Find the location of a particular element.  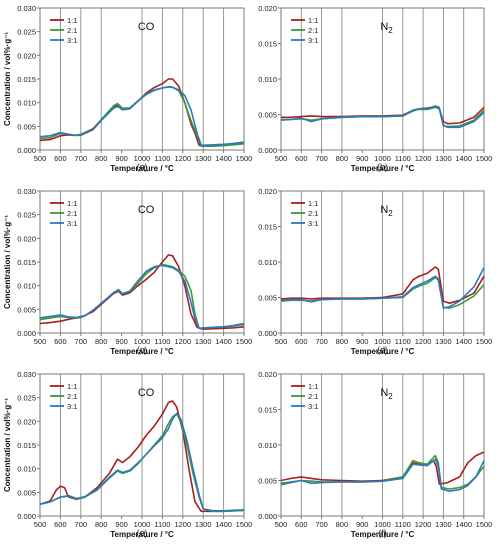

panel-label: (b) is located at coordinates (382, 167).